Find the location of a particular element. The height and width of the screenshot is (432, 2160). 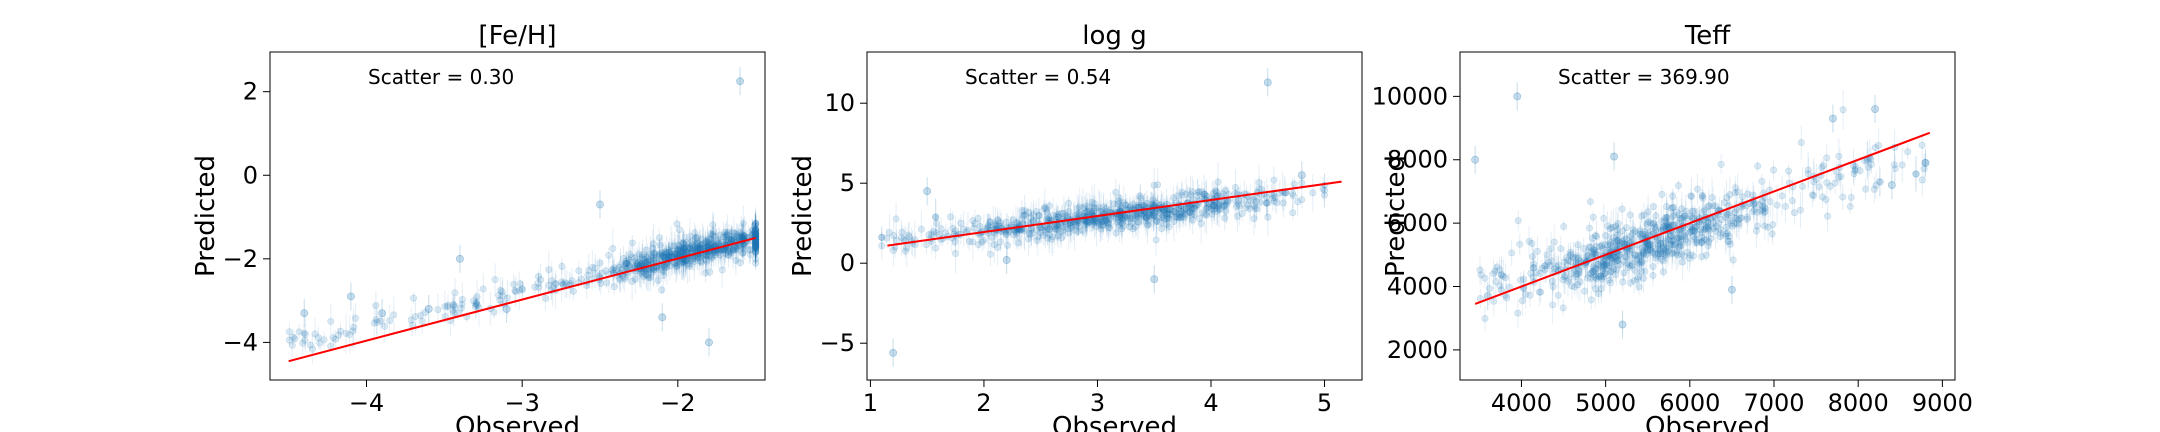

y-tick-label: −2 is located at coordinates (240, 259).